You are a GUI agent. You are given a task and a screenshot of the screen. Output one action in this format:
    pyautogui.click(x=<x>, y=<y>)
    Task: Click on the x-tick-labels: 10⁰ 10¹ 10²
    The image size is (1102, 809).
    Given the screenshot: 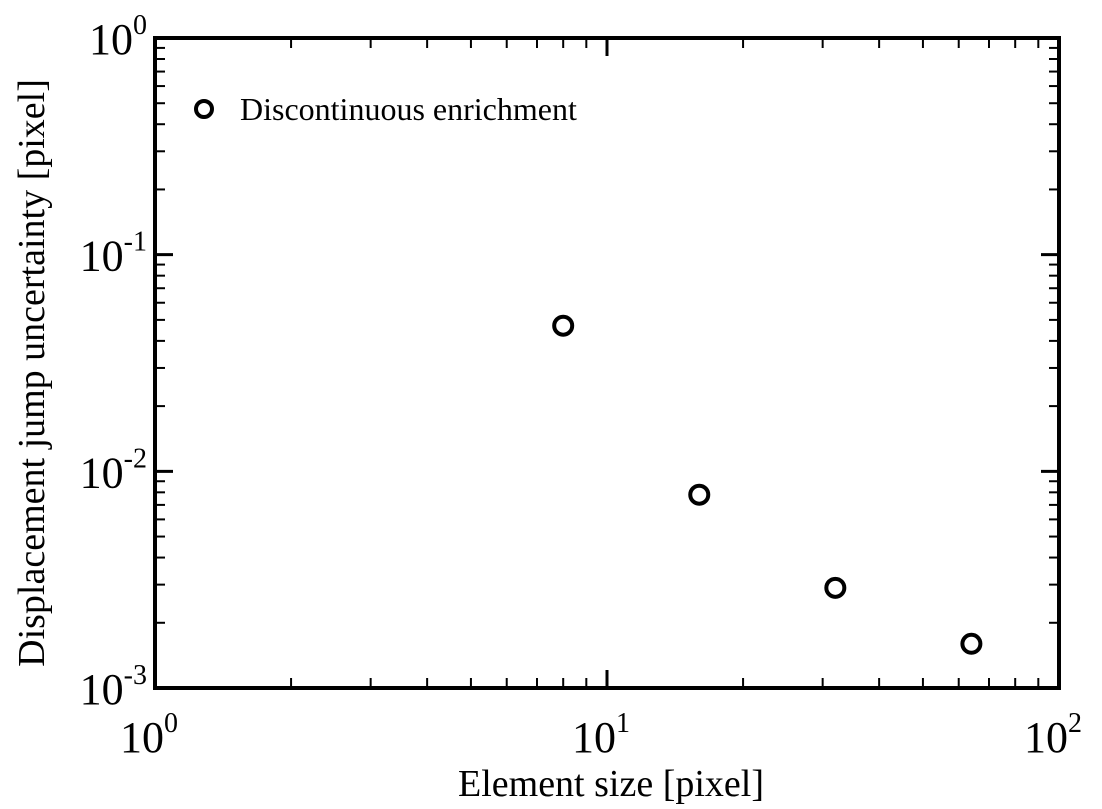 What is the action you would take?
    pyautogui.click(x=601, y=735)
    